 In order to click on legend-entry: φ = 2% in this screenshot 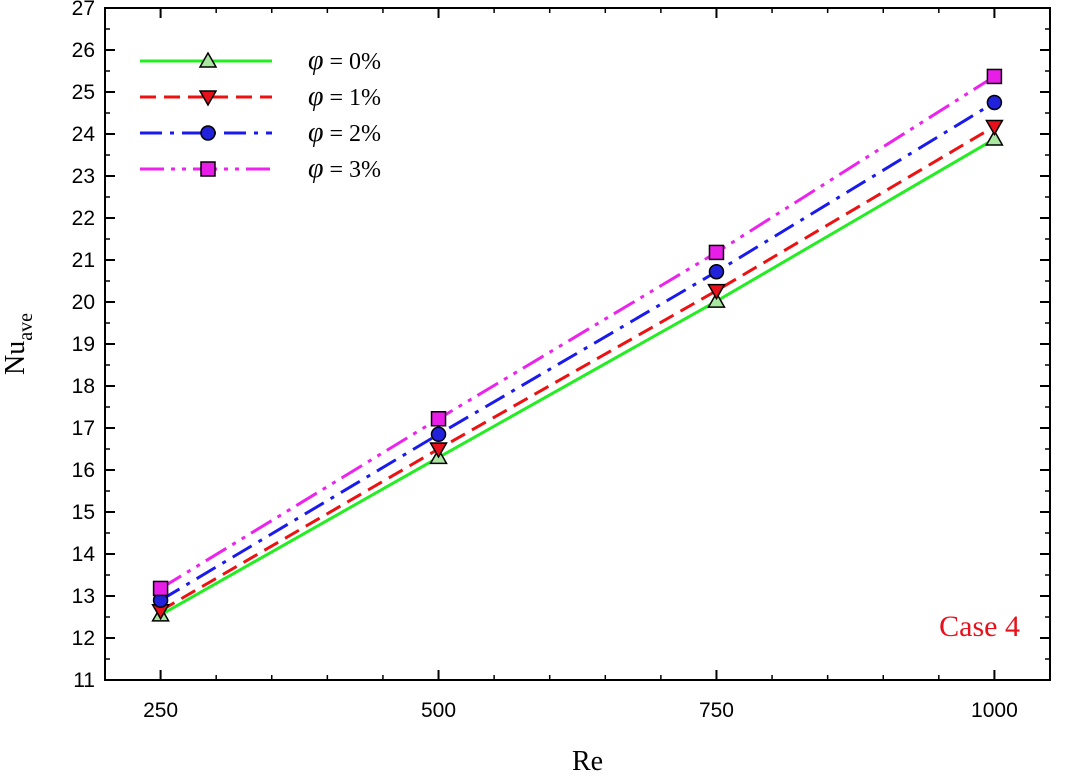, I will do `click(260, 132)`.